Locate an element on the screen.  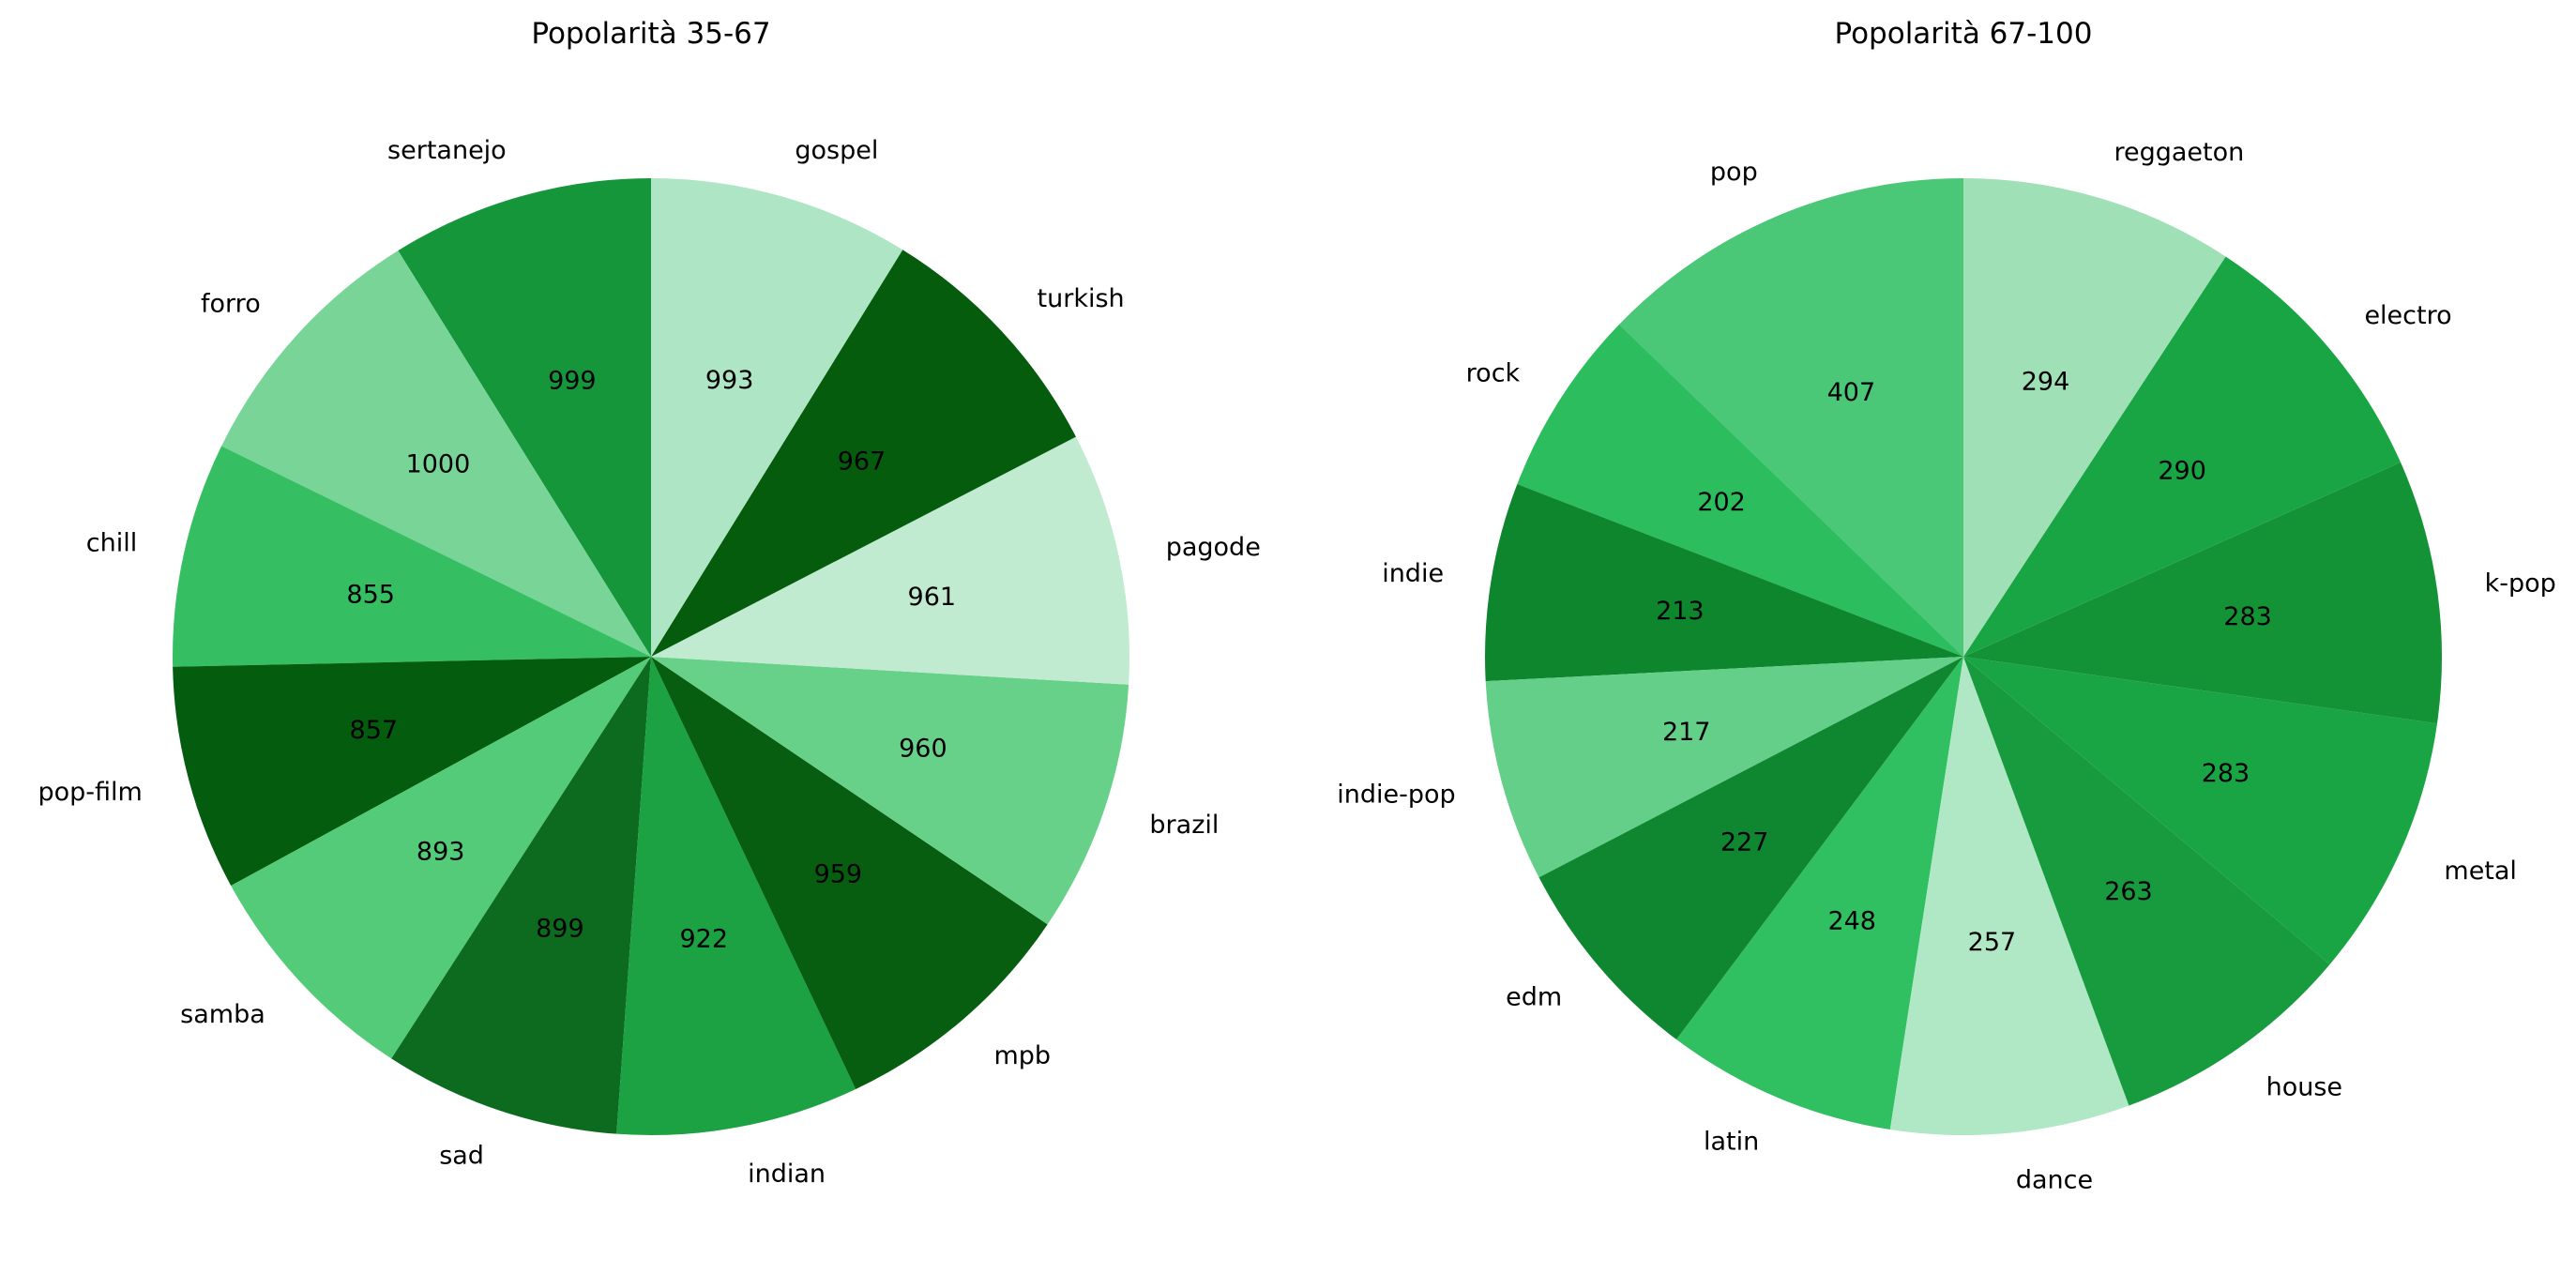
pie-slice-electro is located at coordinates (2182, 456).